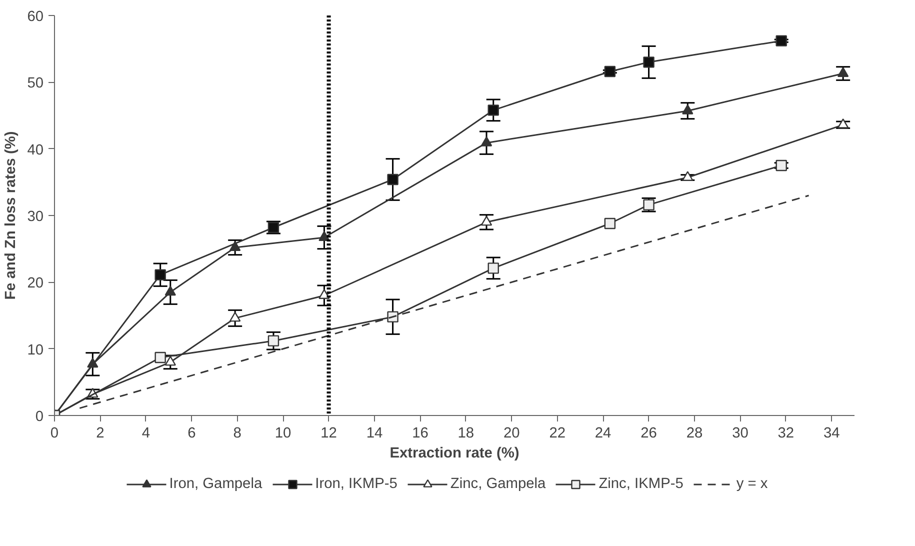  What do you see at coordinates (752, 484) in the screenshot?
I see `legend-label: y = x` at bounding box center [752, 484].